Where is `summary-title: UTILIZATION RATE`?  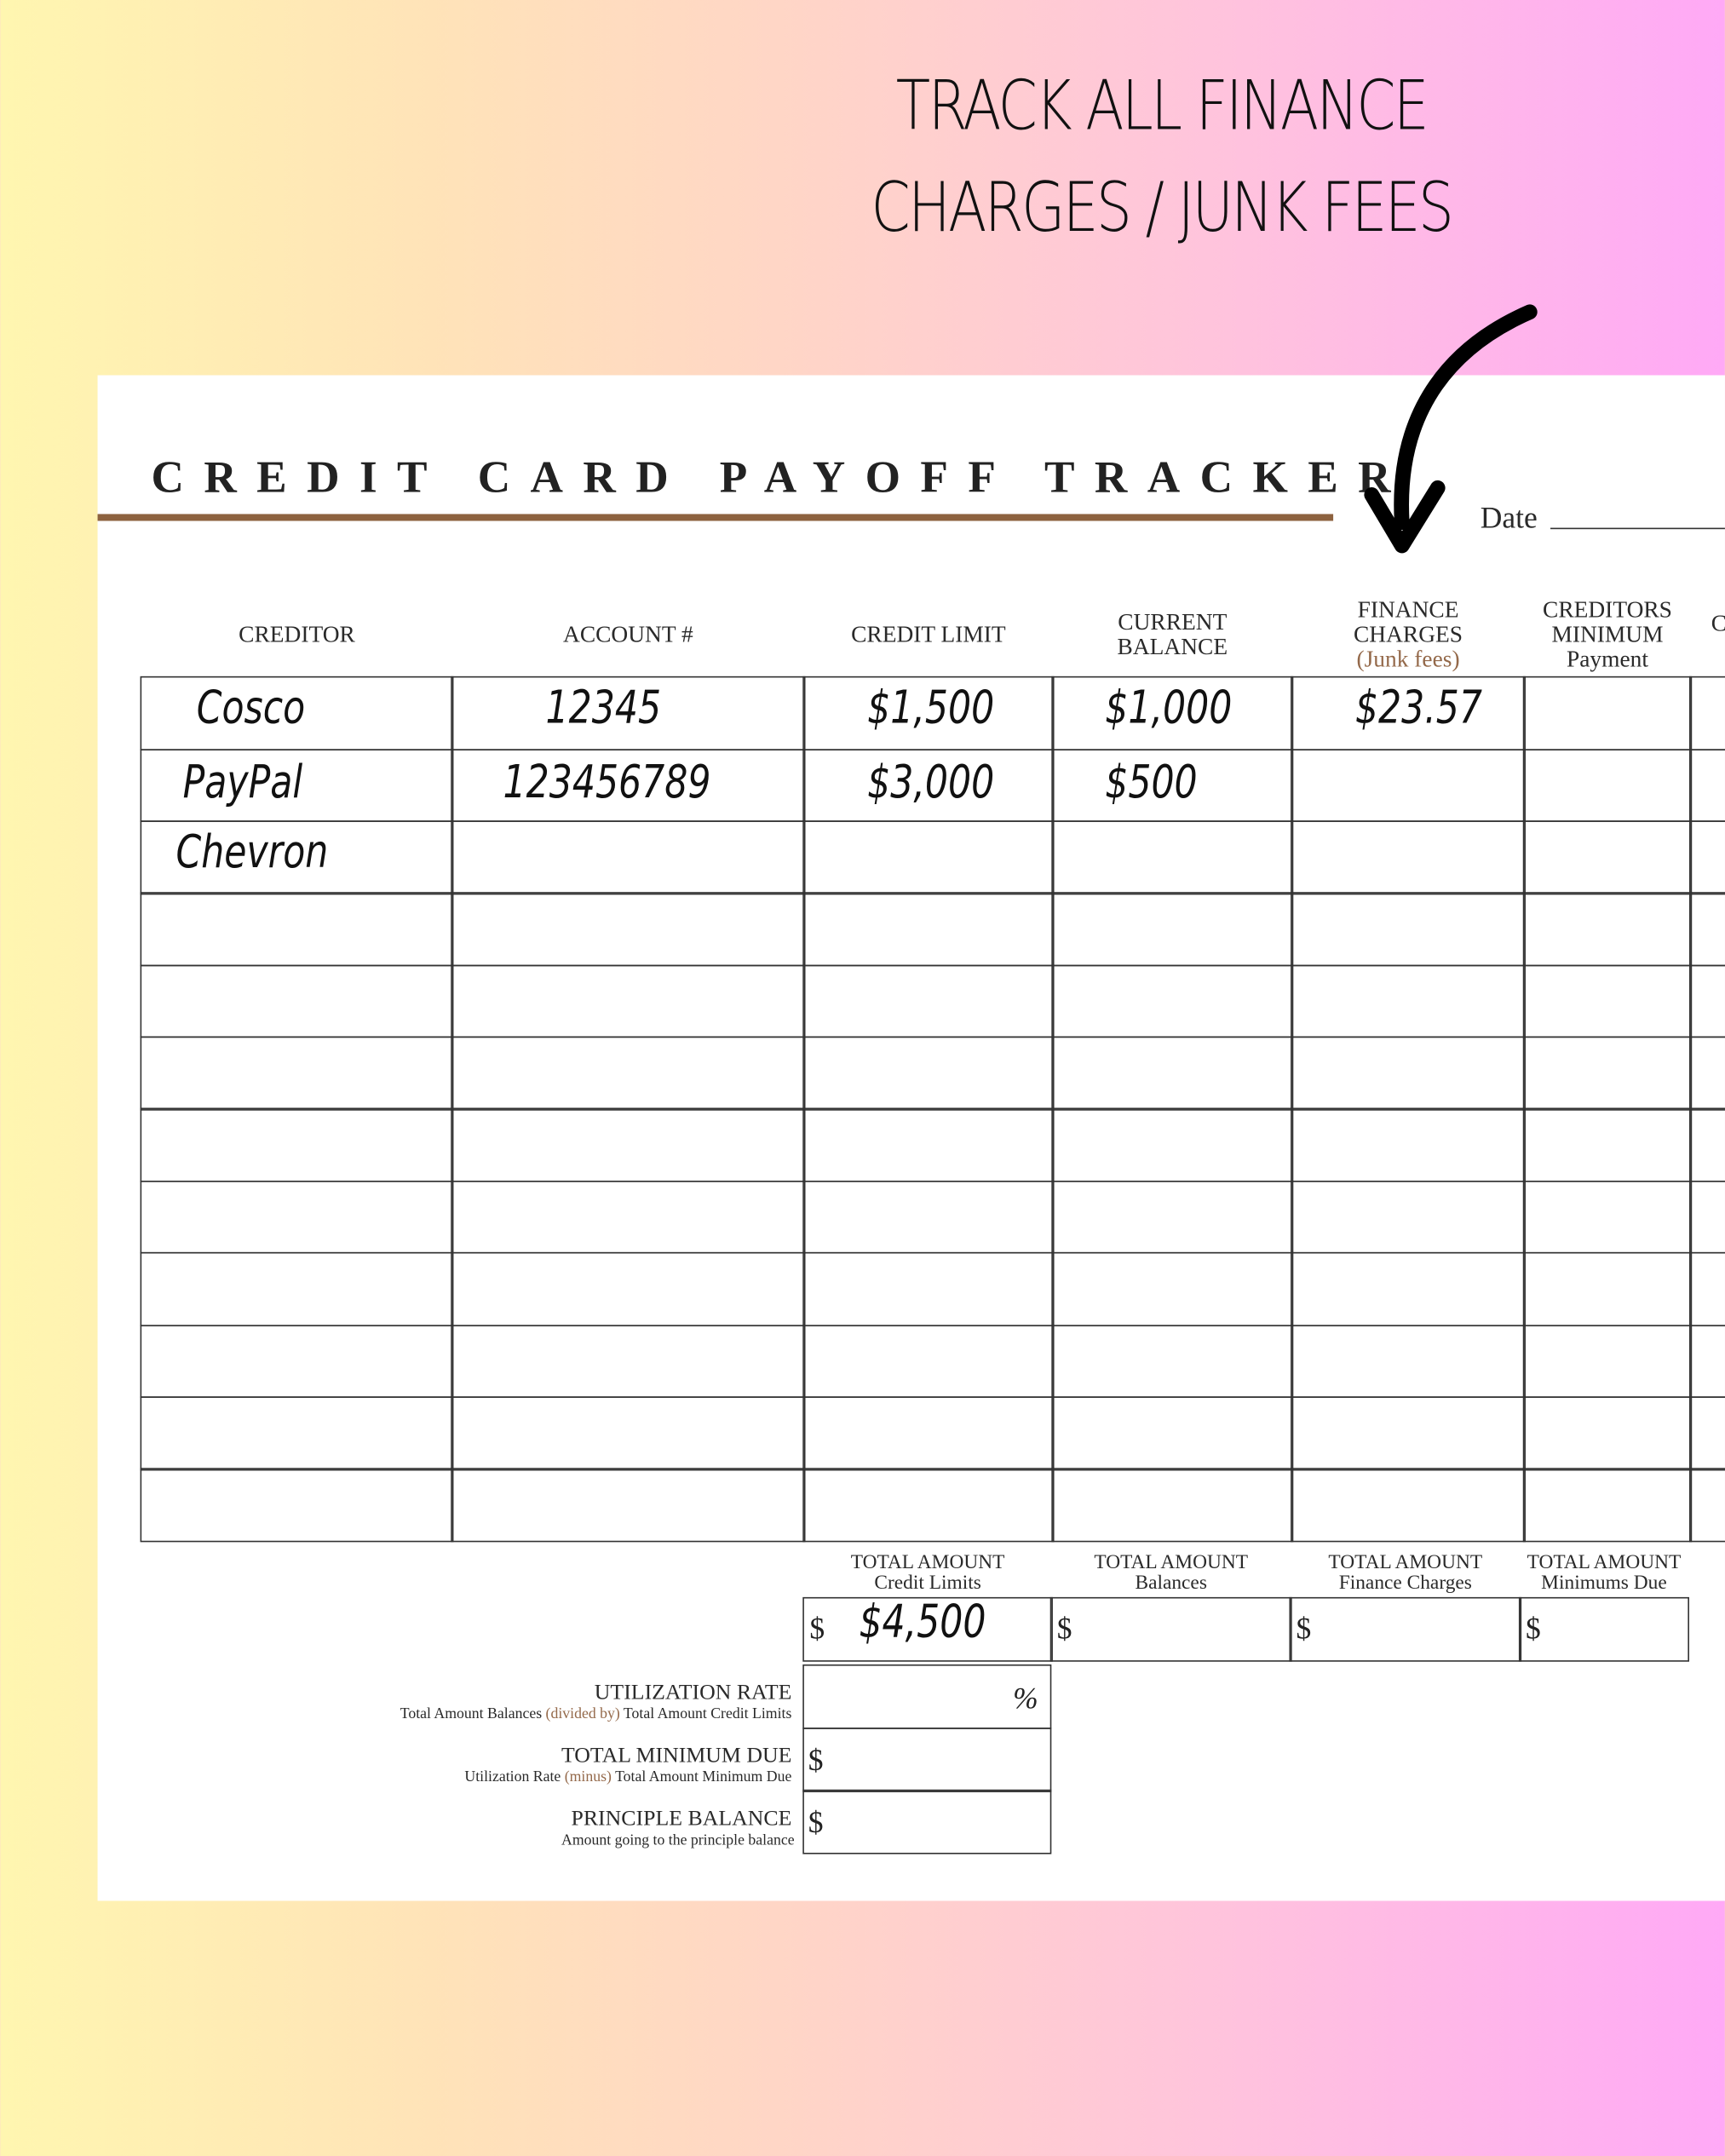
summary-title: UTILIZATION RATE is located at coordinates (693, 1693).